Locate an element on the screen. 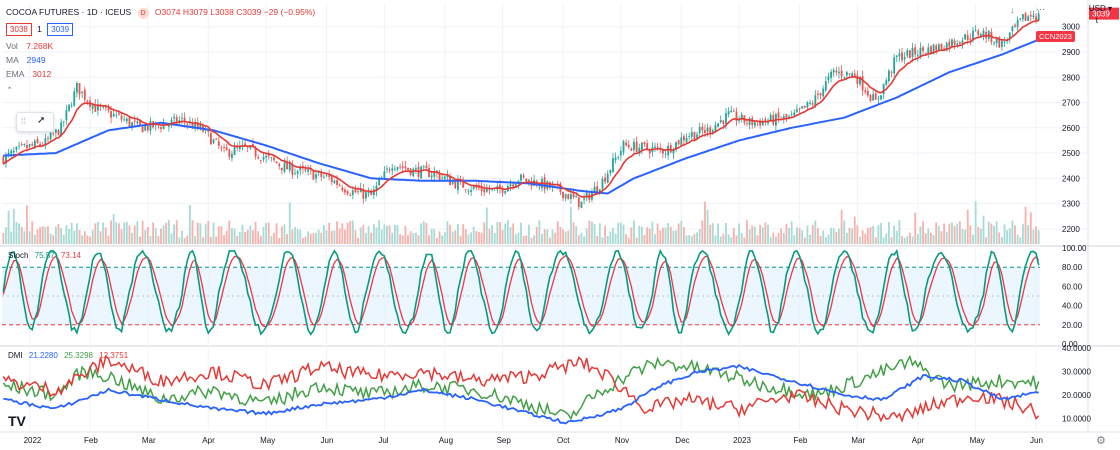  sell-price: 3038 is located at coordinates (19, 29).